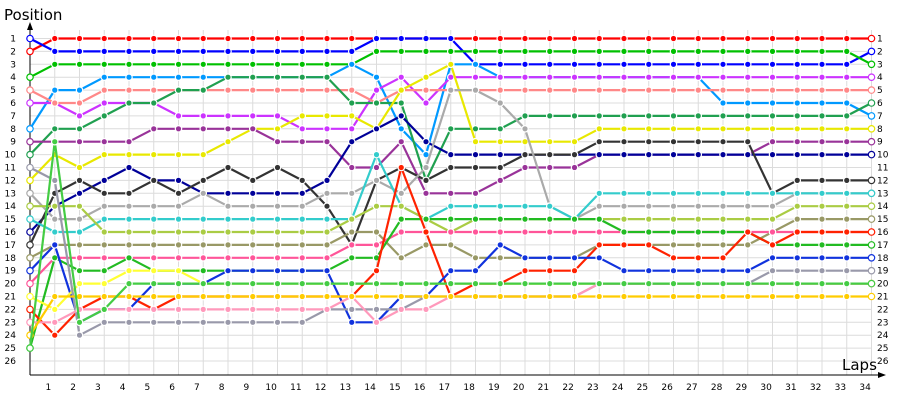  I want to click on y-tick-label-left: 19, so click(11, 272).